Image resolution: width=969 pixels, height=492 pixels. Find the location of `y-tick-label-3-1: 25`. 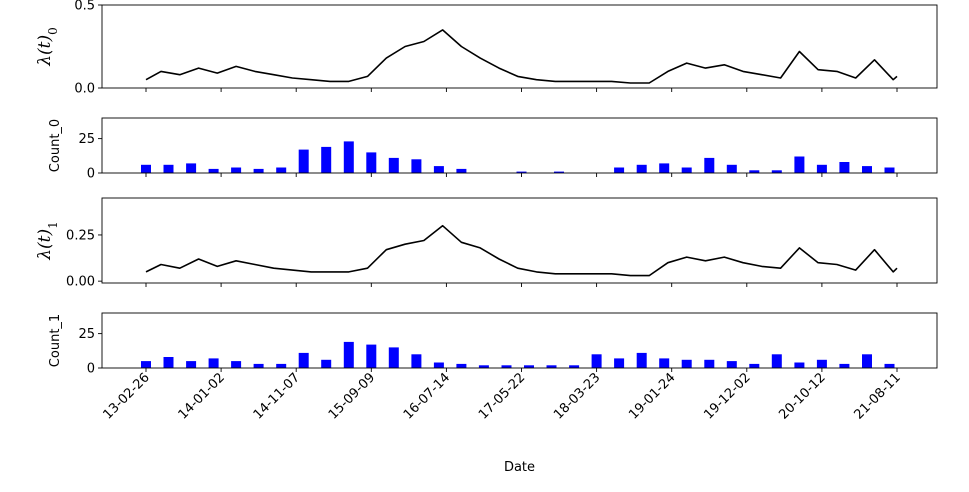

y-tick-label-3-1: 25 is located at coordinates (86, 334).